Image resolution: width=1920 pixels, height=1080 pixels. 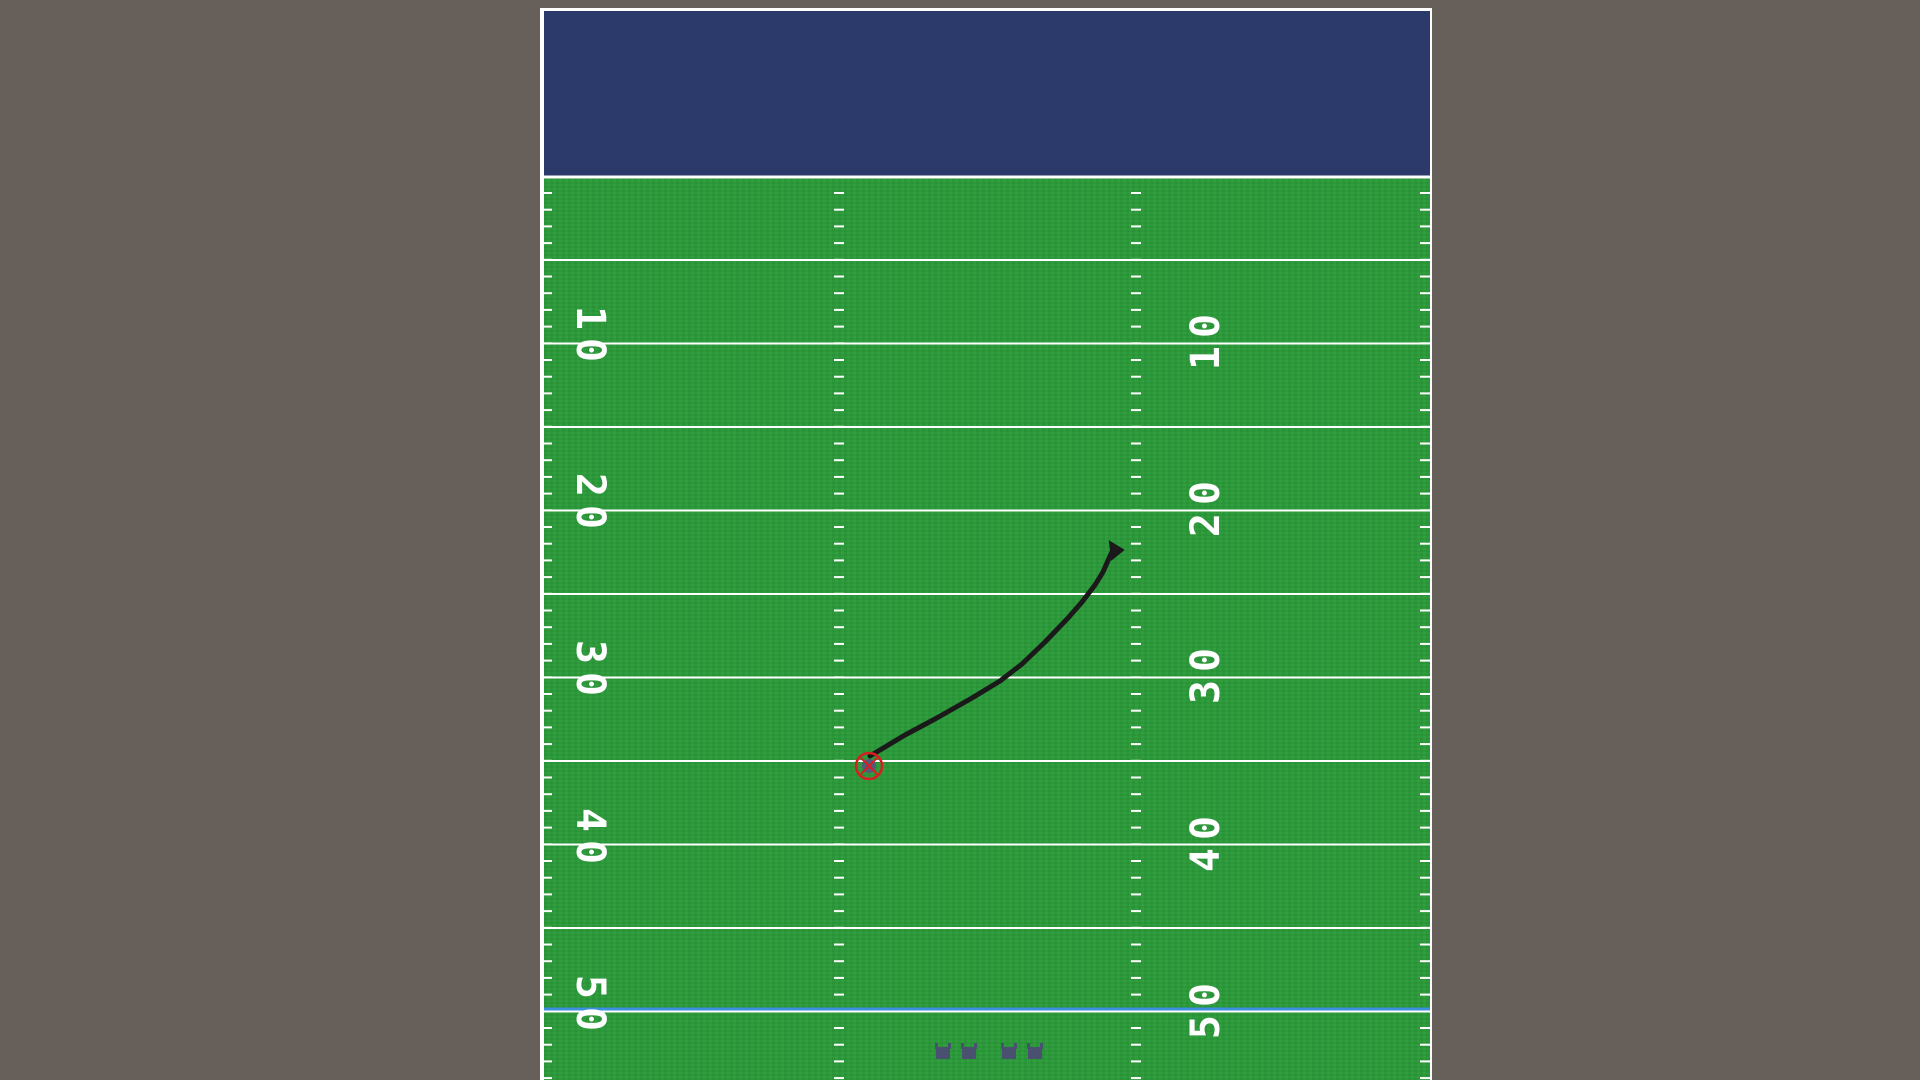 What do you see at coordinates (987, 93) in the screenshot?
I see `end-zone` at bounding box center [987, 93].